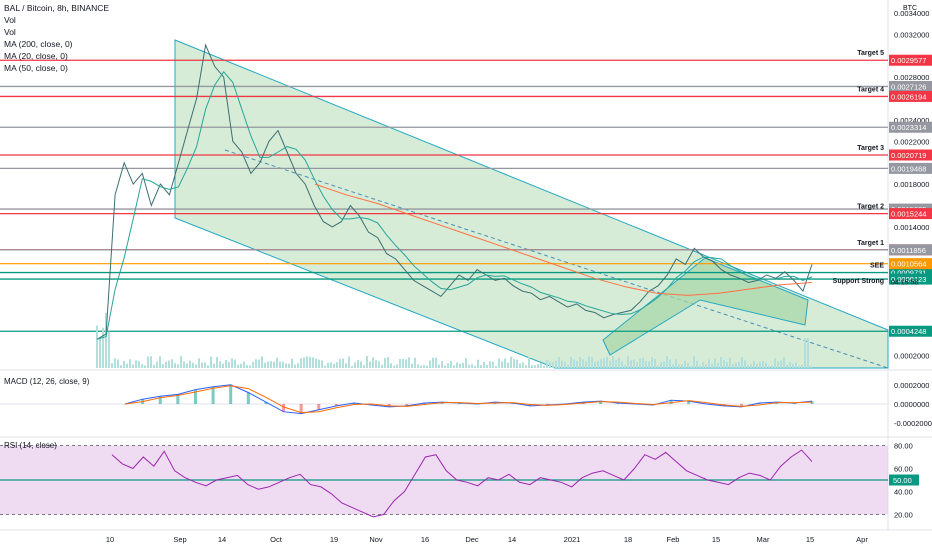  What do you see at coordinates (36, 68) in the screenshot?
I see `indicator-label: MA (50, close, 0)` at bounding box center [36, 68].